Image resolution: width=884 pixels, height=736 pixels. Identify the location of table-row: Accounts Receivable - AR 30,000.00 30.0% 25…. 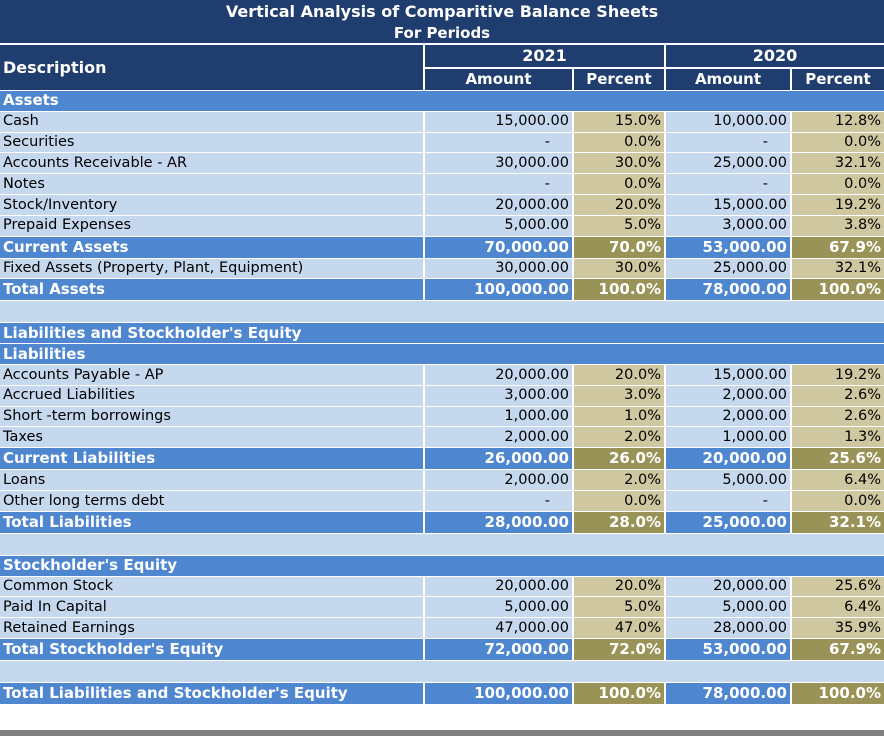
(442, 163).